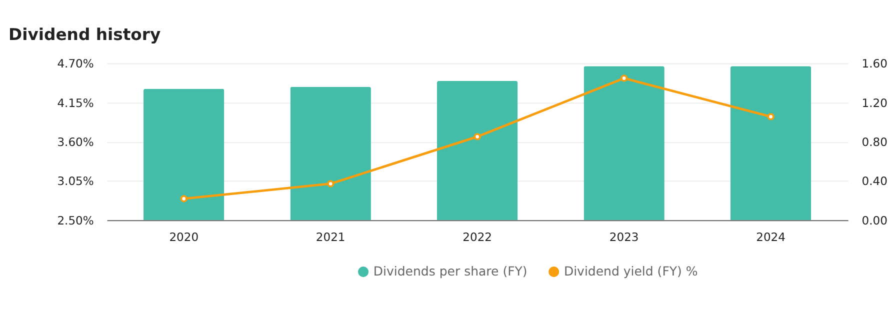  I want to click on y-tick-label: 4.15%, so click(75, 103).